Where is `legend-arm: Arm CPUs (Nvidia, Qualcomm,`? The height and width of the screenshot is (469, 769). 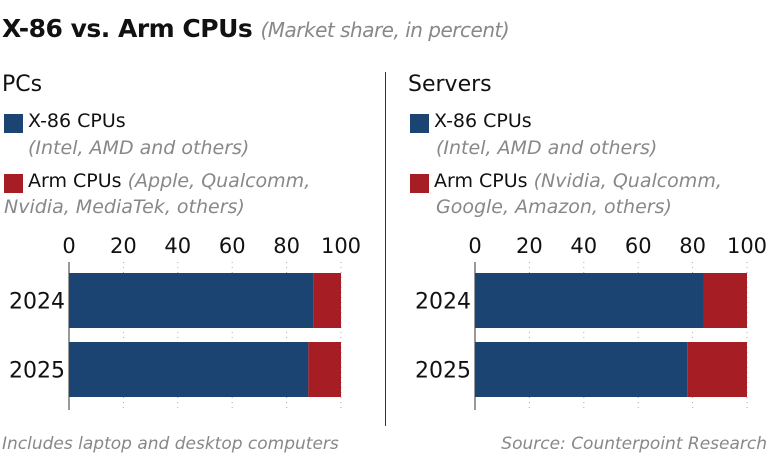
legend-arm: Arm CPUs (Nvidia, Qualcomm, is located at coordinates (578, 181).